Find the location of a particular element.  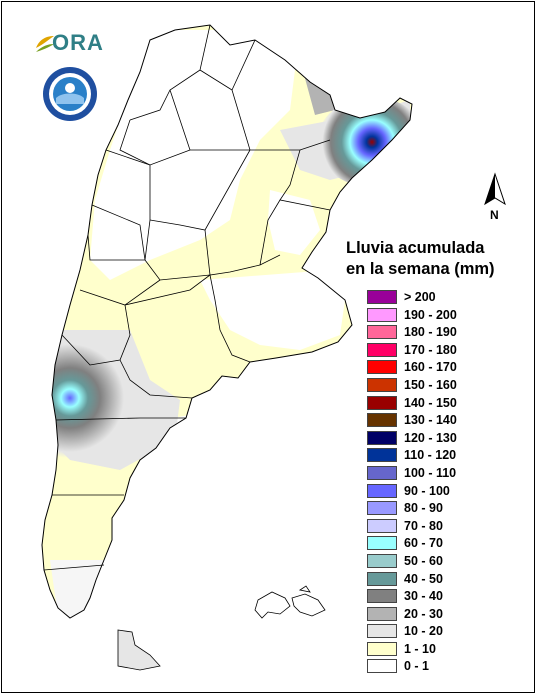

title-line-1: Lluvia acumulada is located at coordinates (415, 248).